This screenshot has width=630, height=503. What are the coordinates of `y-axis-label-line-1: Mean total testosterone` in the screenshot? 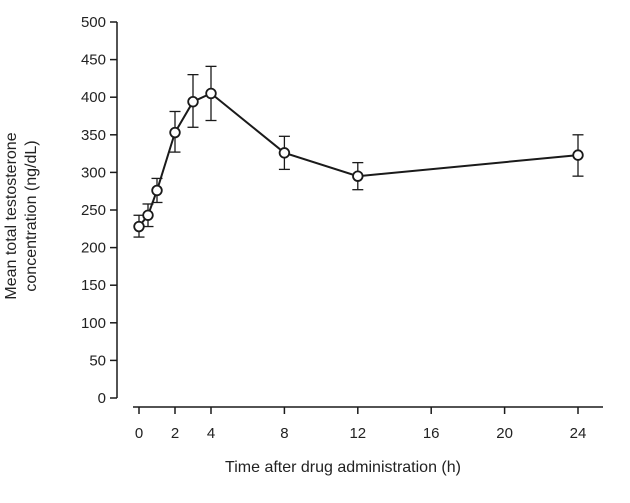 It's located at (11, 215).